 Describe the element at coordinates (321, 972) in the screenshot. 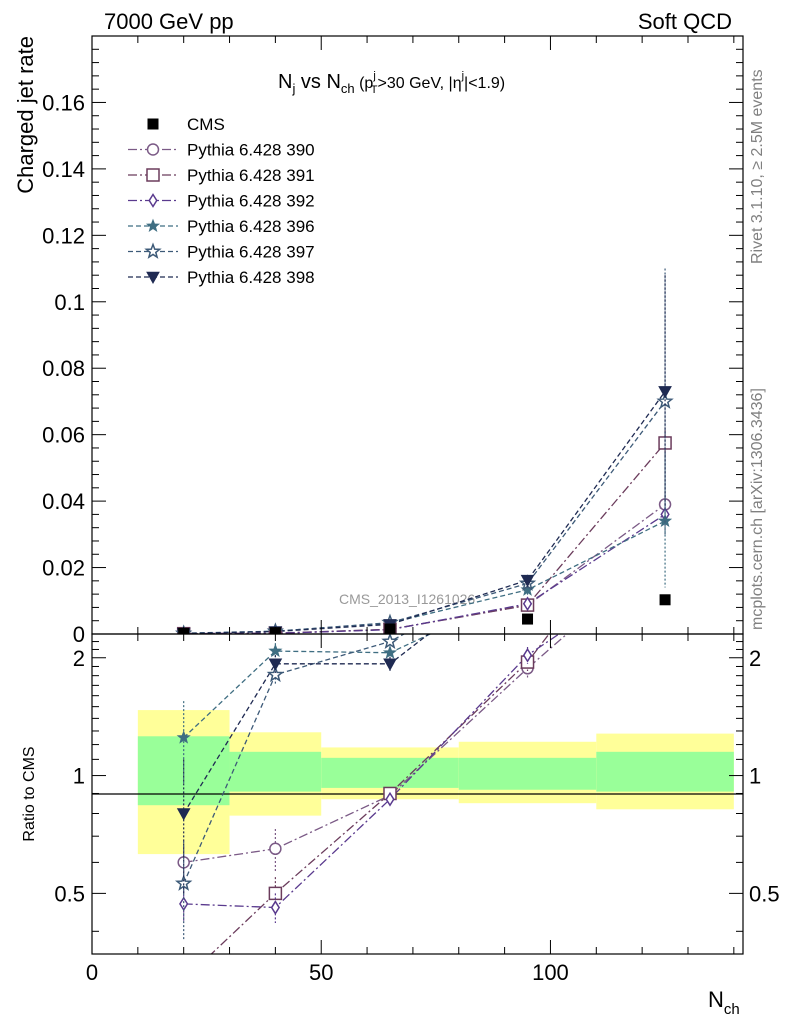

I see `tick-label: 50` at that location.